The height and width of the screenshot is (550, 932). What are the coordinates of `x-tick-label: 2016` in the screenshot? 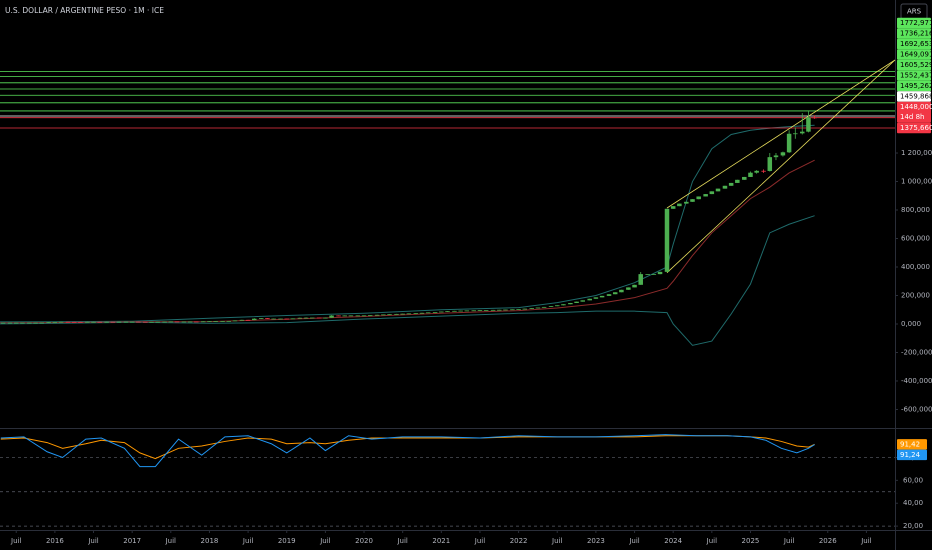 It's located at (55, 541).